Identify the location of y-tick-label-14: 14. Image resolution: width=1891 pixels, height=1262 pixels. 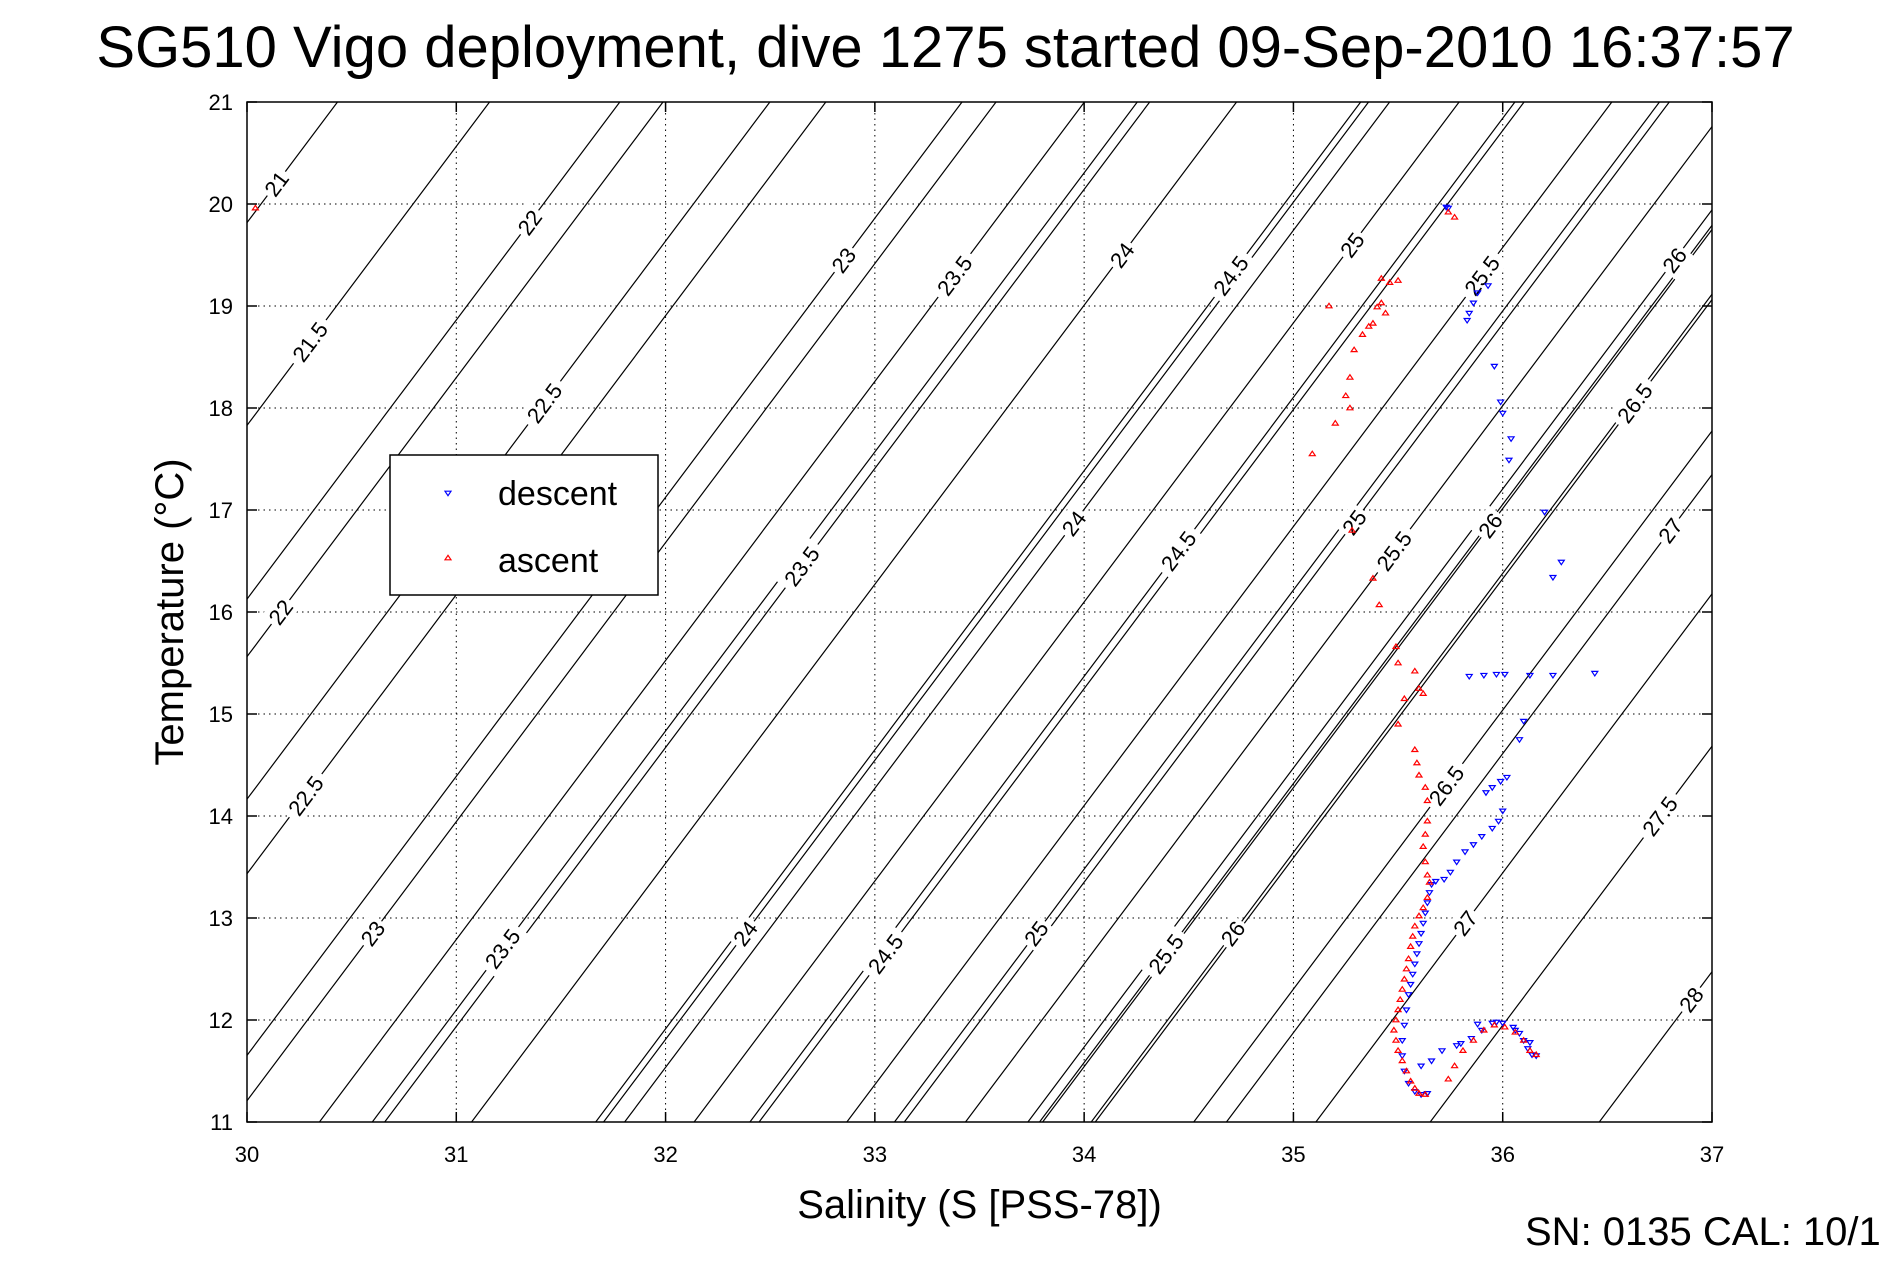
(221, 816).